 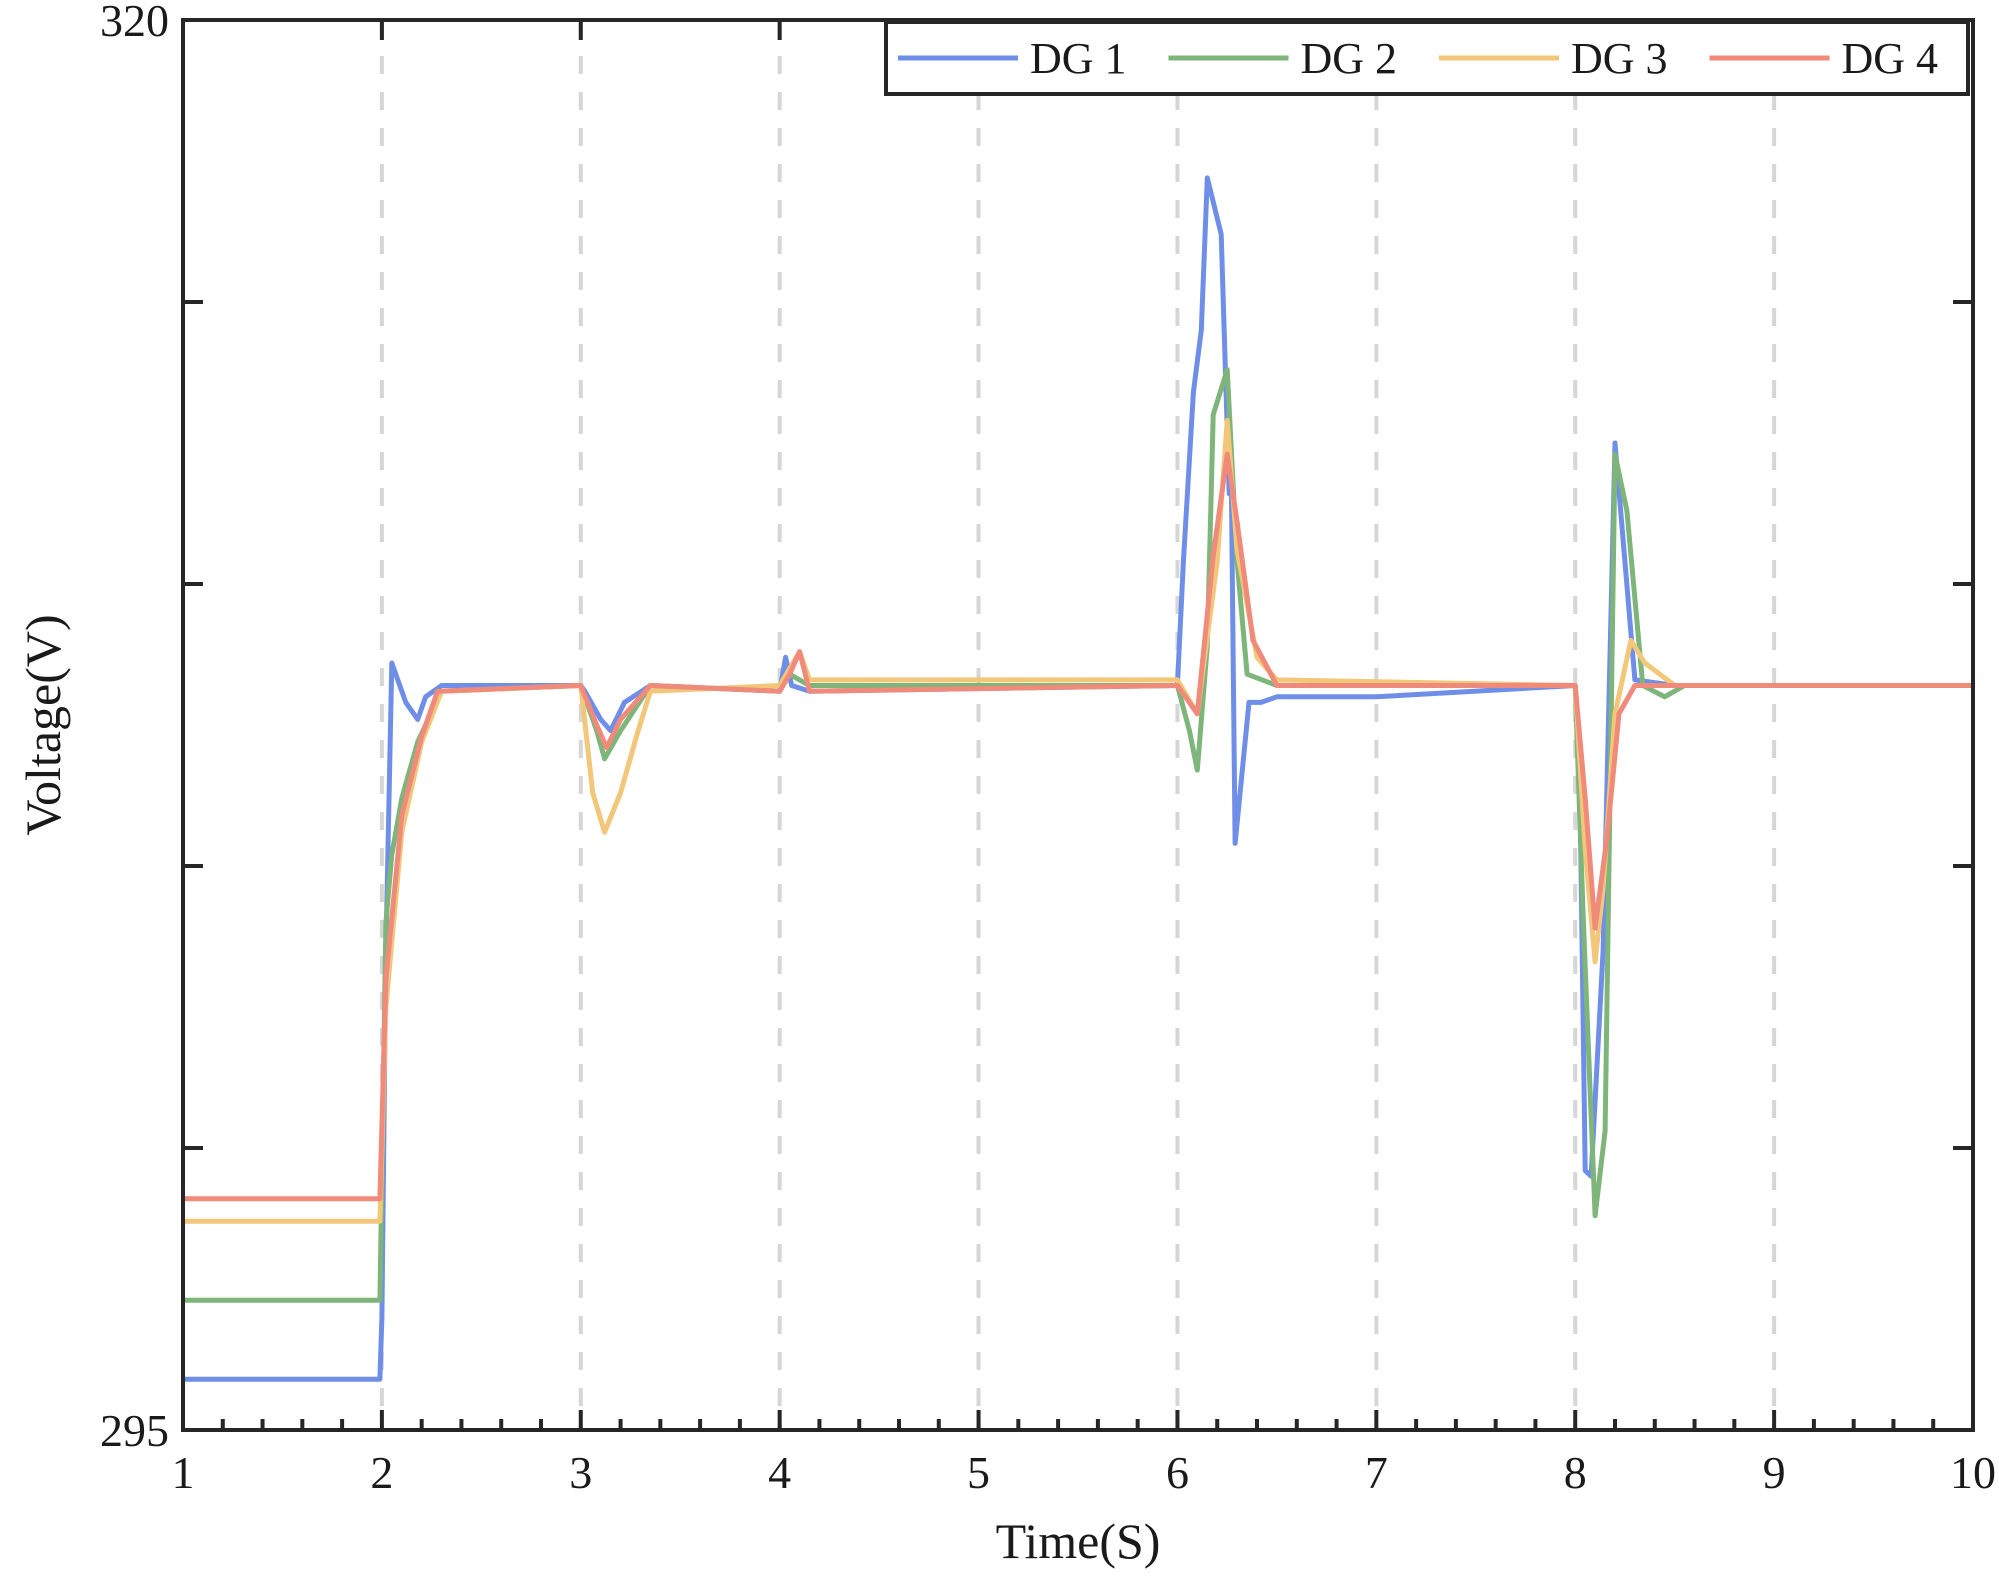 What do you see at coordinates (1575, 1472) in the screenshot?
I see `x-tick-label: 8` at bounding box center [1575, 1472].